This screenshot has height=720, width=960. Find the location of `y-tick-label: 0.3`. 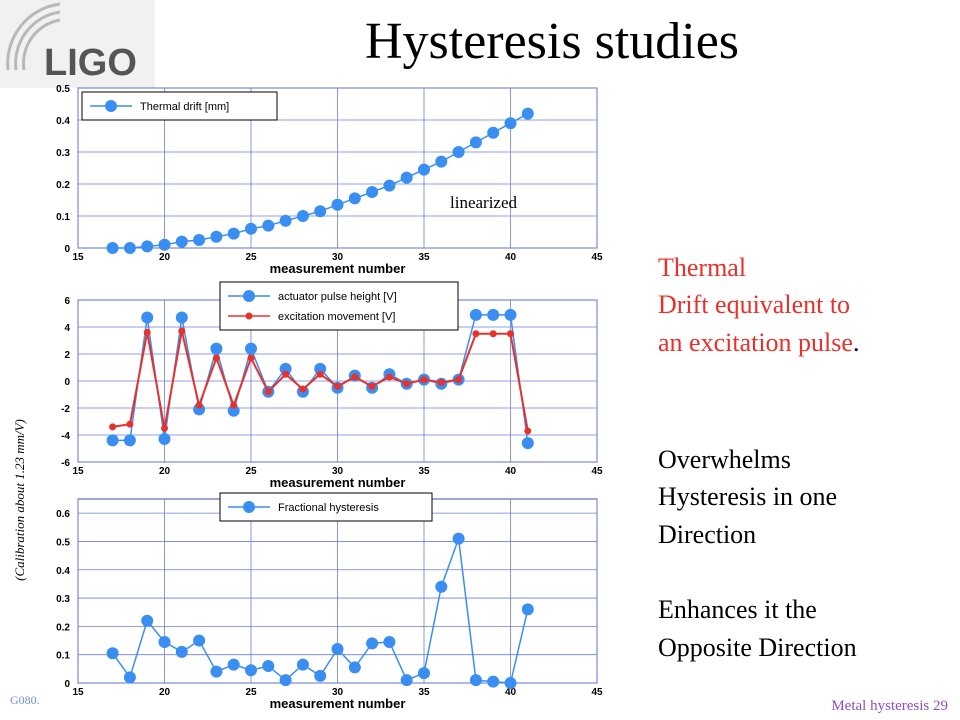

y-tick-label: 0.3 is located at coordinates (63, 153).